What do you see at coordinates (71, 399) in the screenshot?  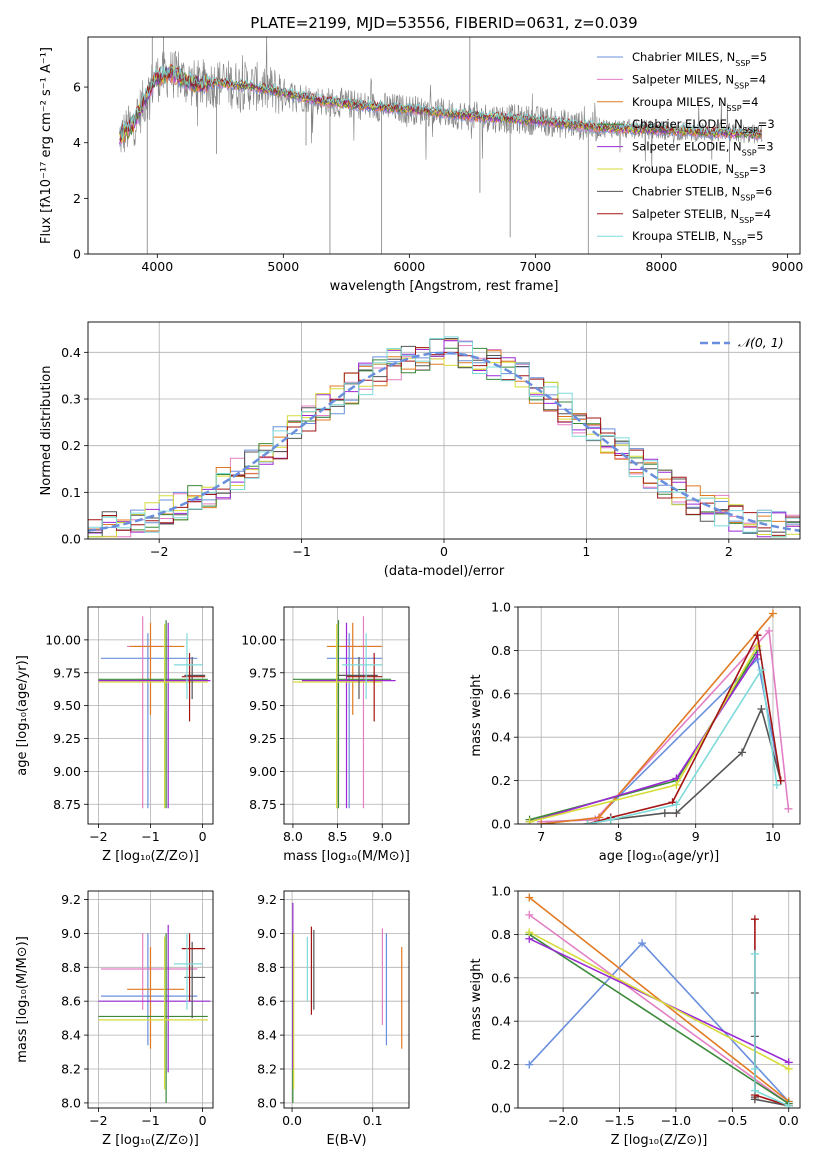 I see `y-tick-label: 0.3` at bounding box center [71, 399].